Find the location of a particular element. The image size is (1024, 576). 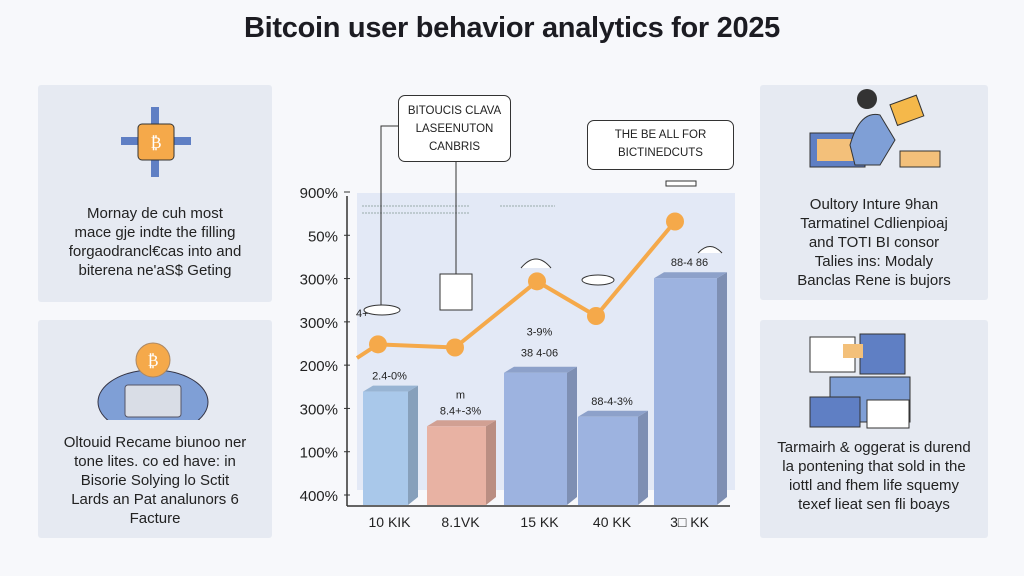

text-line: Tarmairh & oggerat is durend is located at coordinates (874, 447).